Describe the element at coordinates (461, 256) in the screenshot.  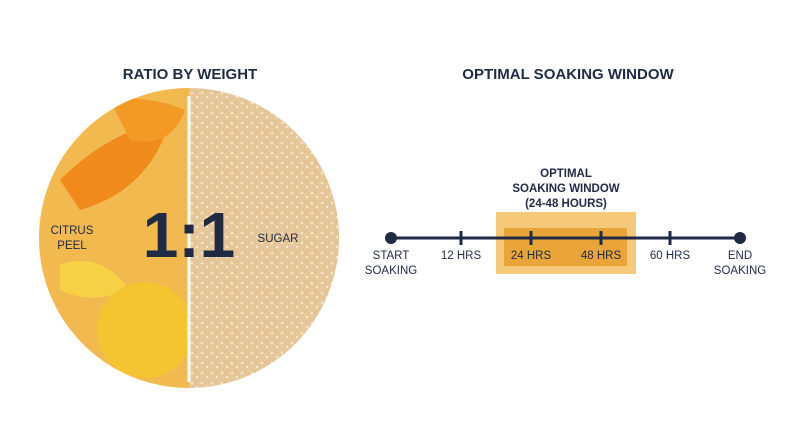
I see `tick-label: 12 HRS` at that location.